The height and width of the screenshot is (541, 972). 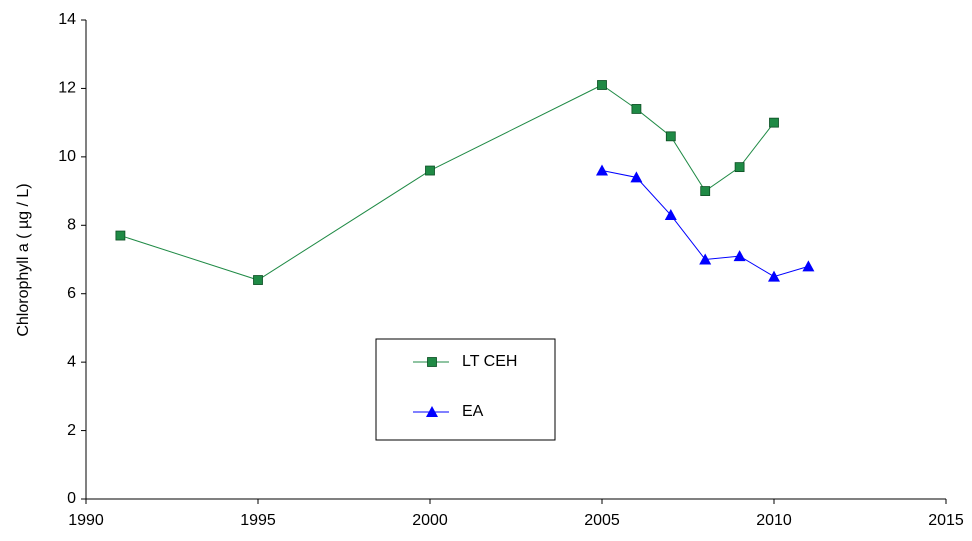 I want to click on y-tick-label: 8, so click(x=71, y=225).